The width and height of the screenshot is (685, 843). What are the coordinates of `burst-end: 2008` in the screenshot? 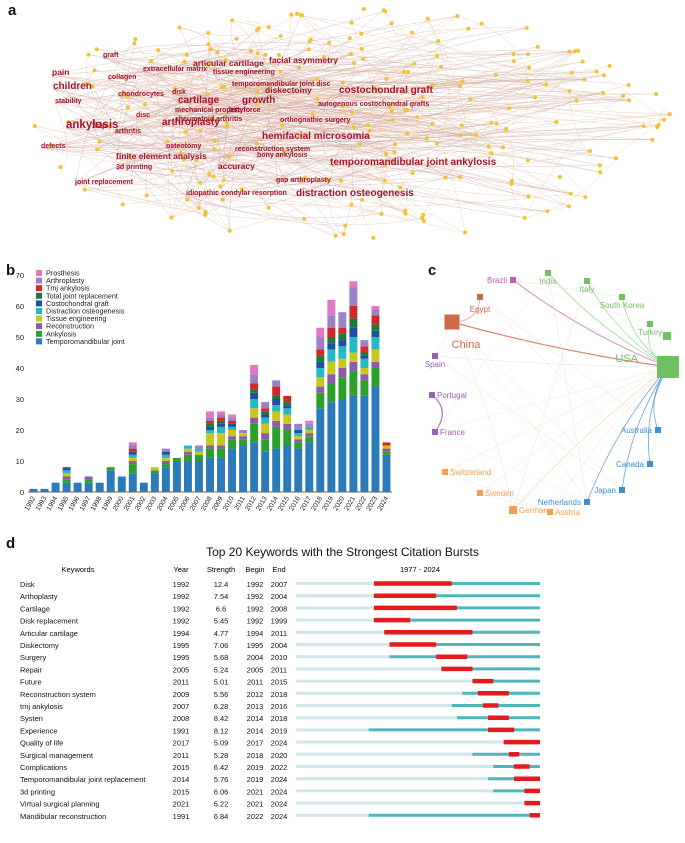 It's located at (279, 608).